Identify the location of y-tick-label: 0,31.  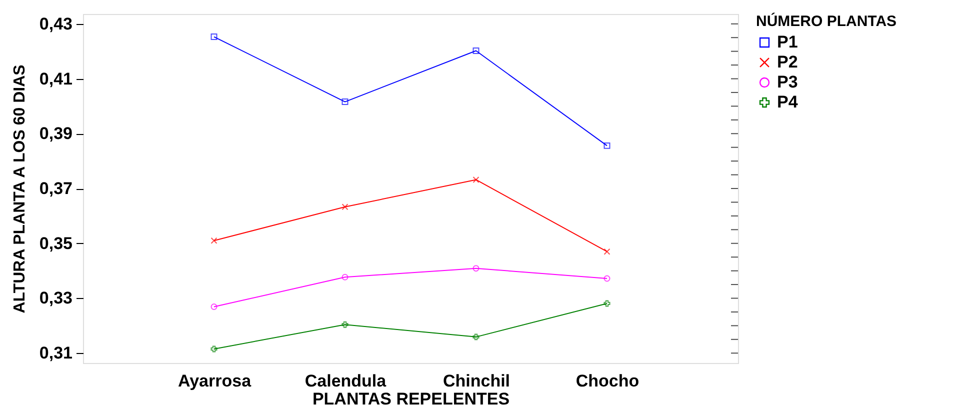
(55, 353).